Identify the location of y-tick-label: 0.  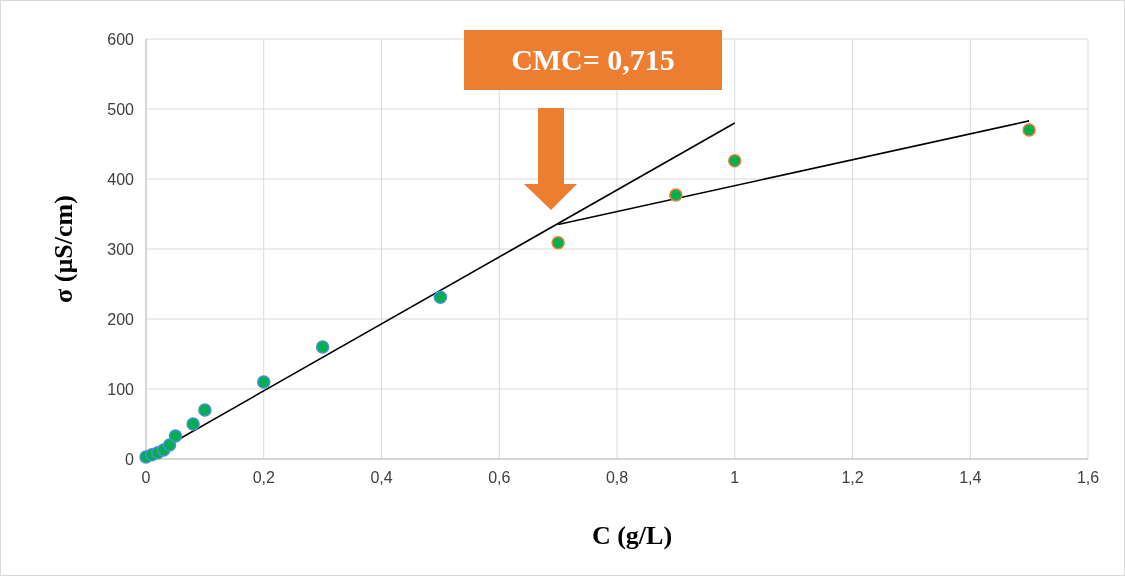
(130, 459).